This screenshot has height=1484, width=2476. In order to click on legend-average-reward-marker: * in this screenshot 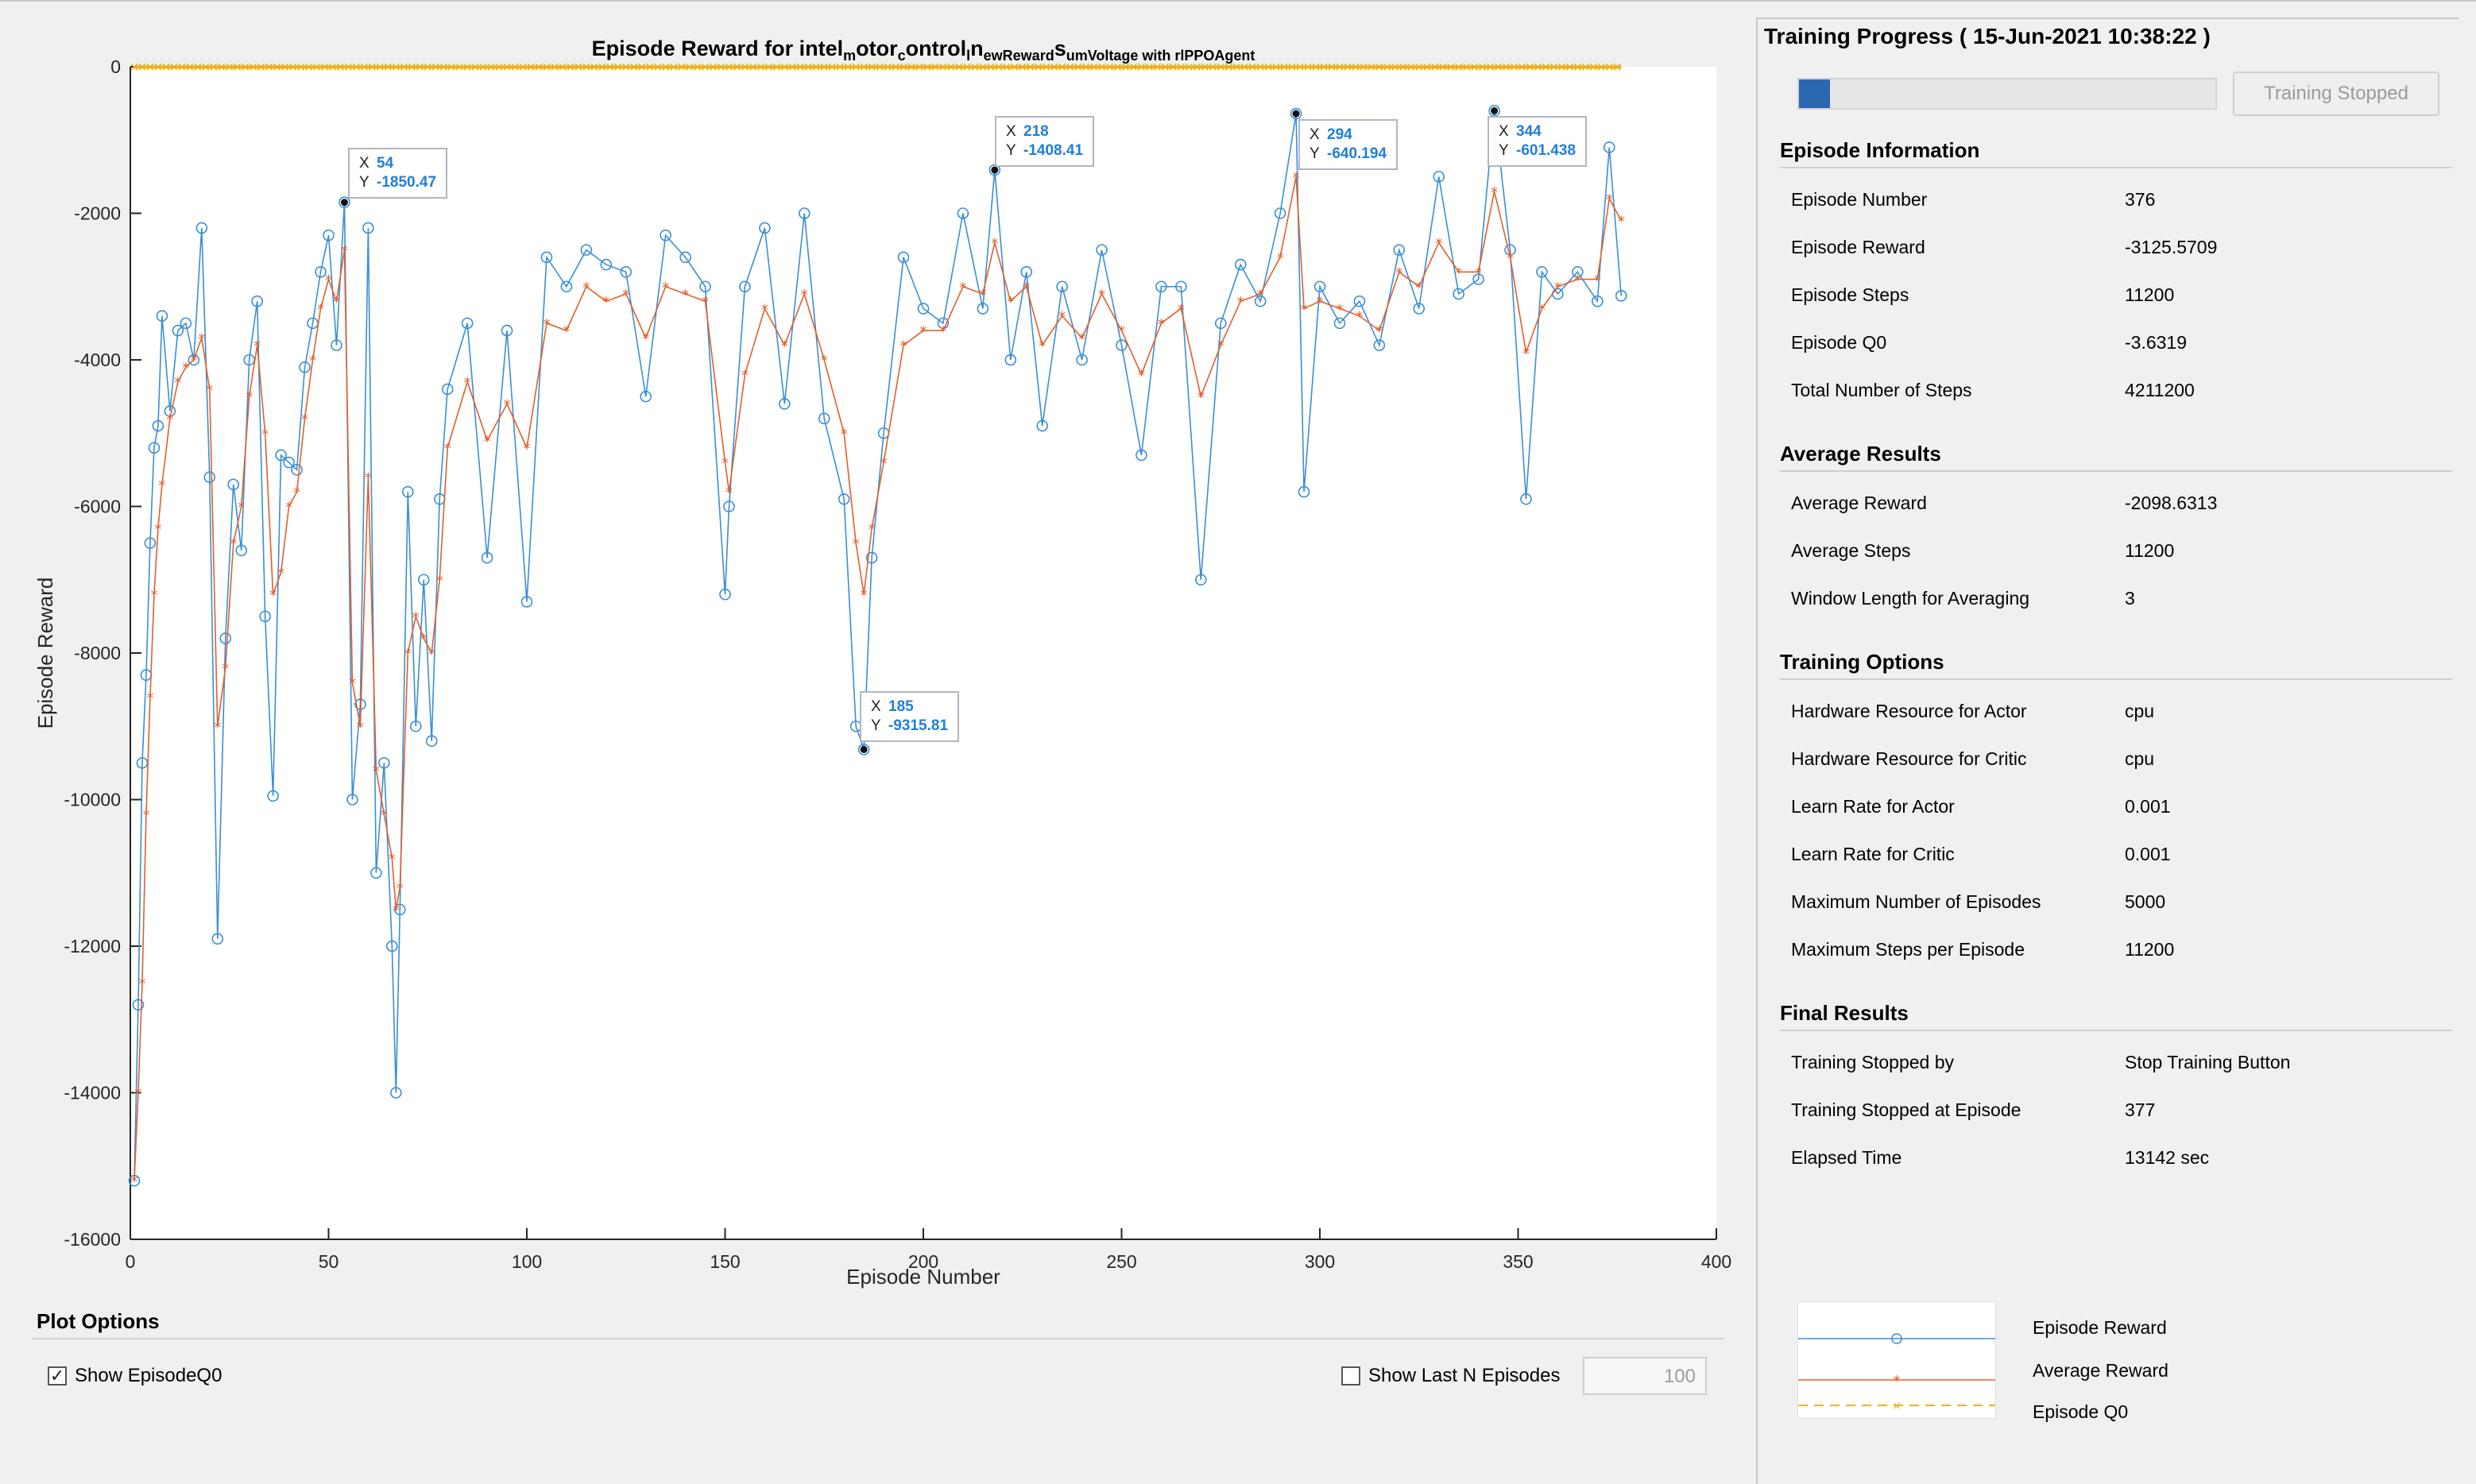, I will do `click(1897, 1381)`.